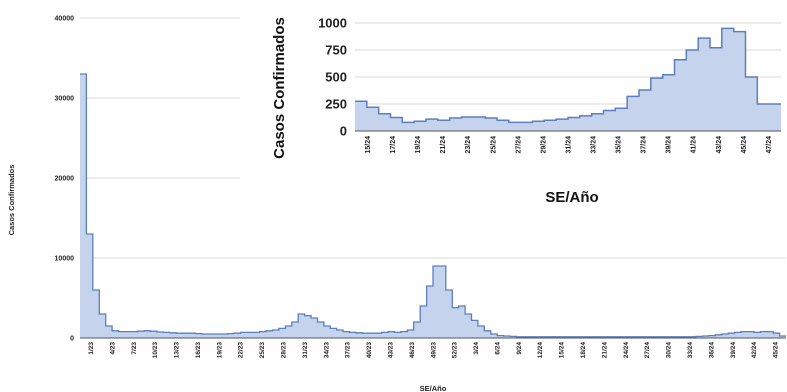 The width and height of the screenshot is (787, 392). What do you see at coordinates (65, 98) in the screenshot?
I see `main-y-tick-label: 30000` at bounding box center [65, 98].